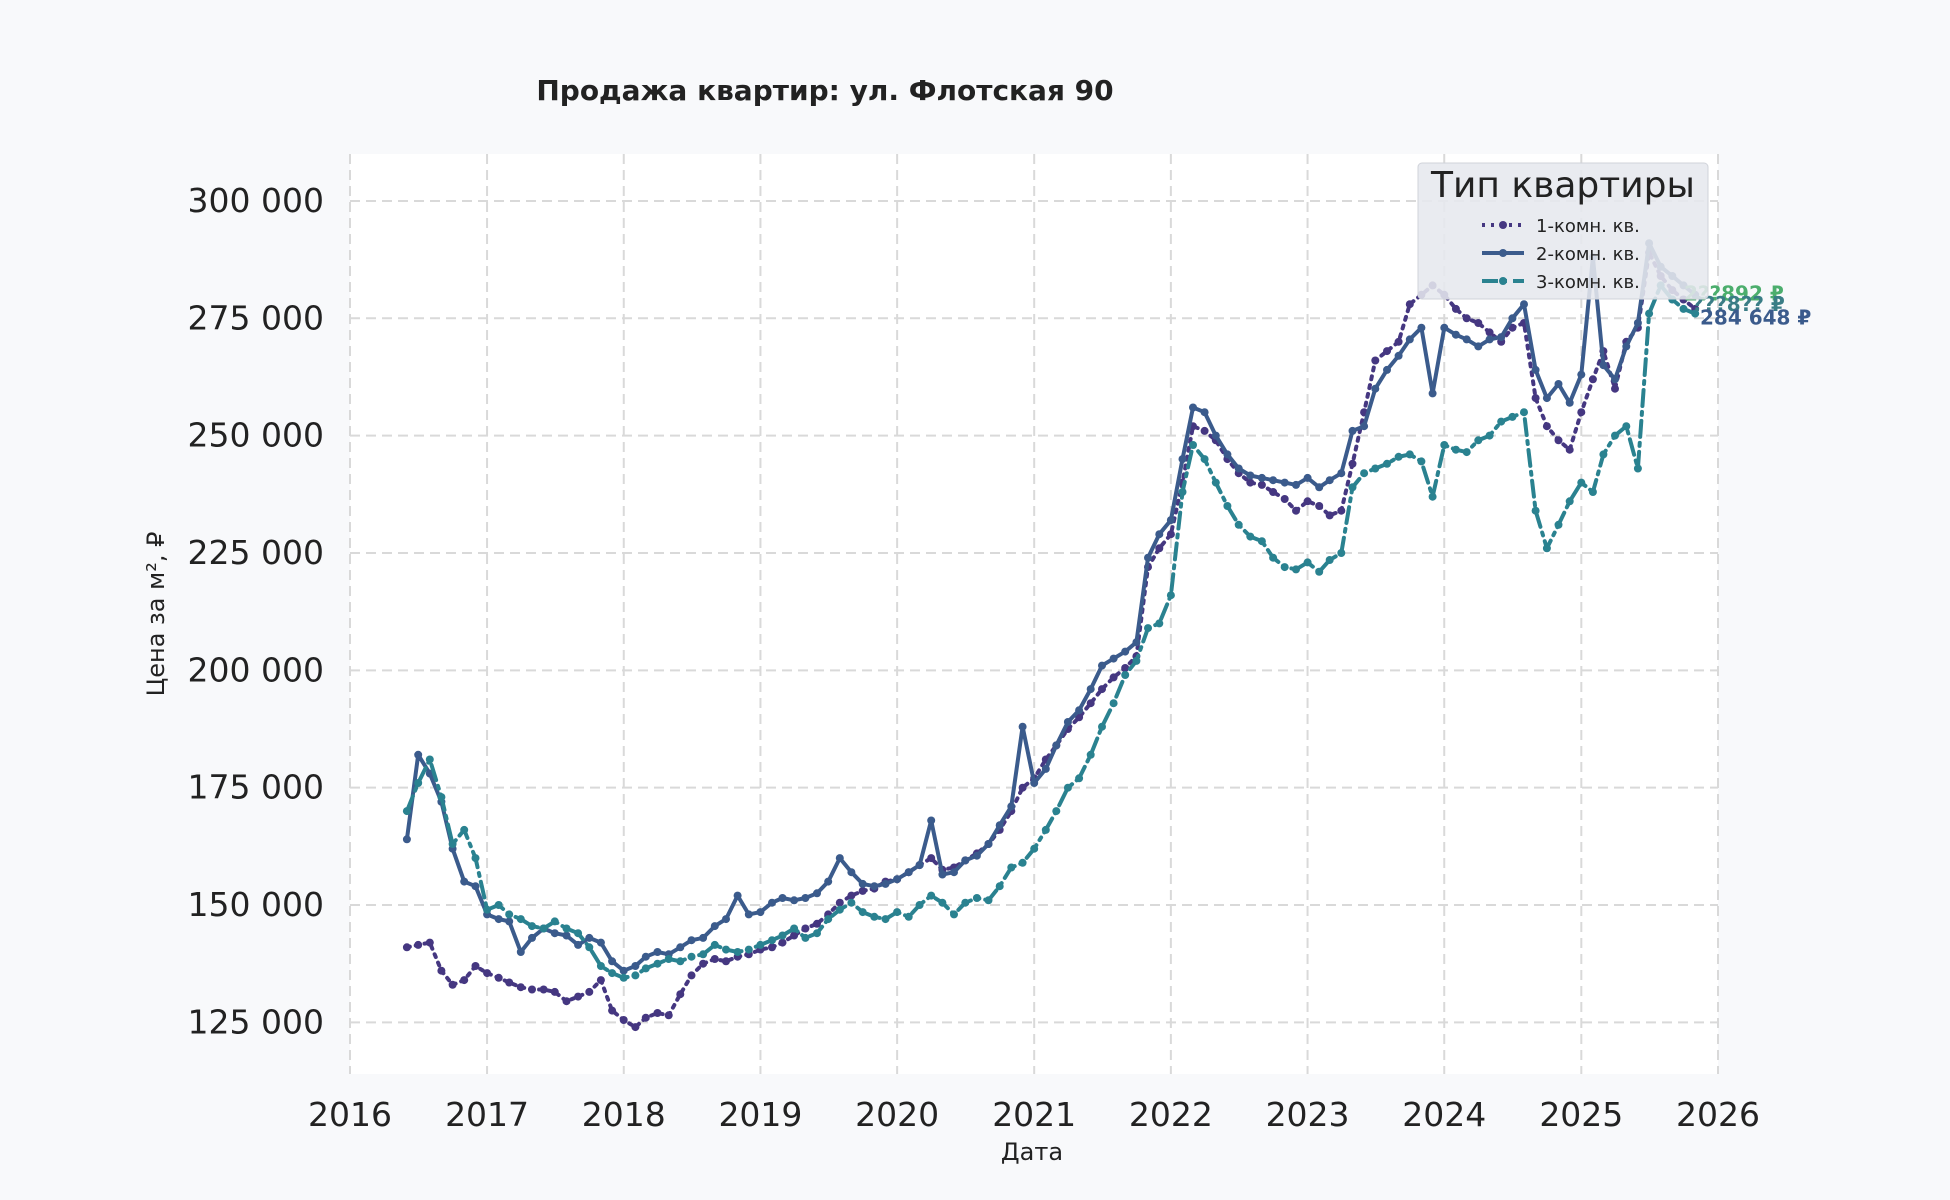  What do you see at coordinates (824, 90) in the screenshot?
I see `chart-title: Продажа квартир: ул. Флотская 90` at bounding box center [824, 90].